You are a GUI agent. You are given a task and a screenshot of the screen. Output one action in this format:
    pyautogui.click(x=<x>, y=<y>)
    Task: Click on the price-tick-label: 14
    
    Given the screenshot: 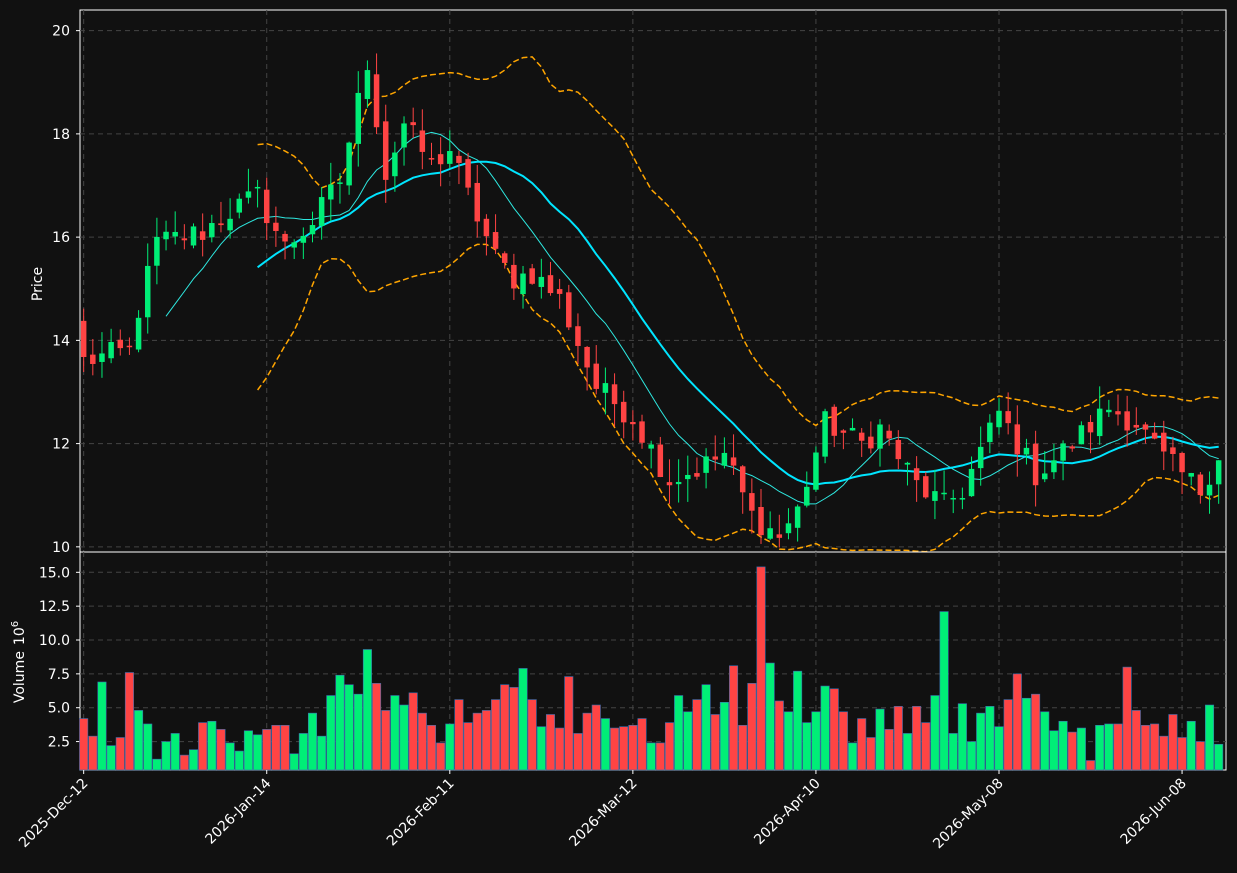 What is the action you would take?
    pyautogui.click(x=61, y=341)
    